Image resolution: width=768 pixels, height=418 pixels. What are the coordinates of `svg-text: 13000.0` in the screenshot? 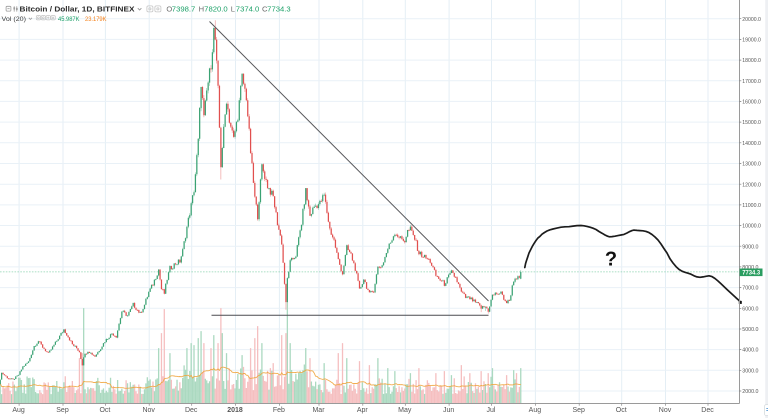 It's located at (751, 165).